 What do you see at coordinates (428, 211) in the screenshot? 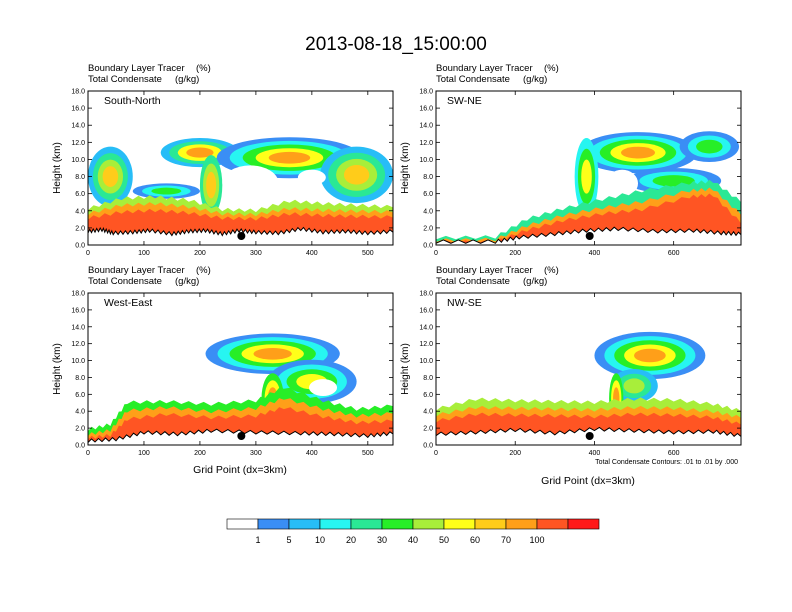
I see `y-tick-label: 4.0` at bounding box center [428, 211].